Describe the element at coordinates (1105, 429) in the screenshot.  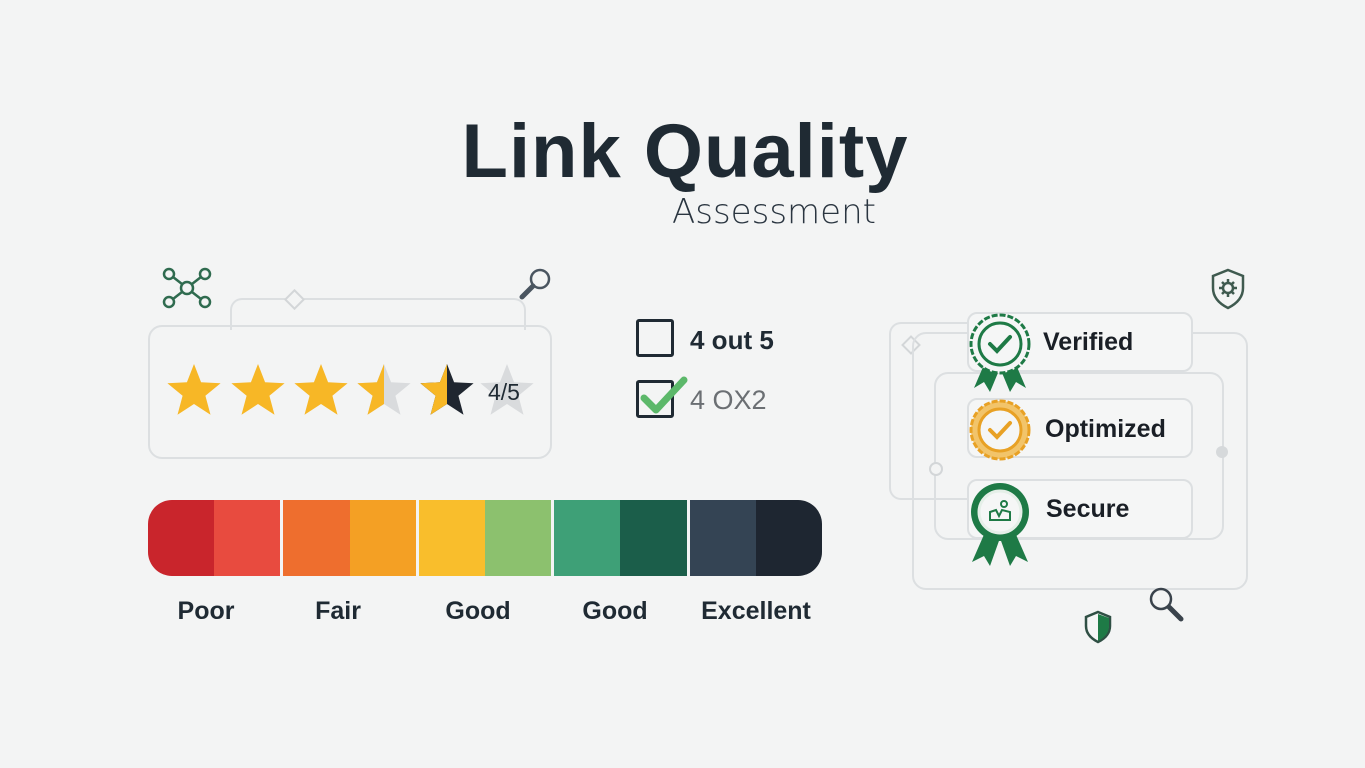
I see `badge-label-optimized: Optimized` at that location.